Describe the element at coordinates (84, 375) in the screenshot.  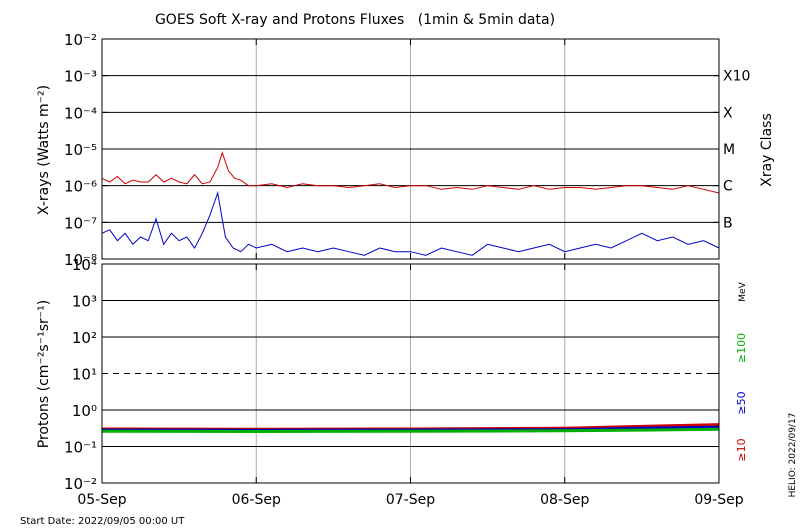
I see `proton-y-tick-label: 10¹` at that location.